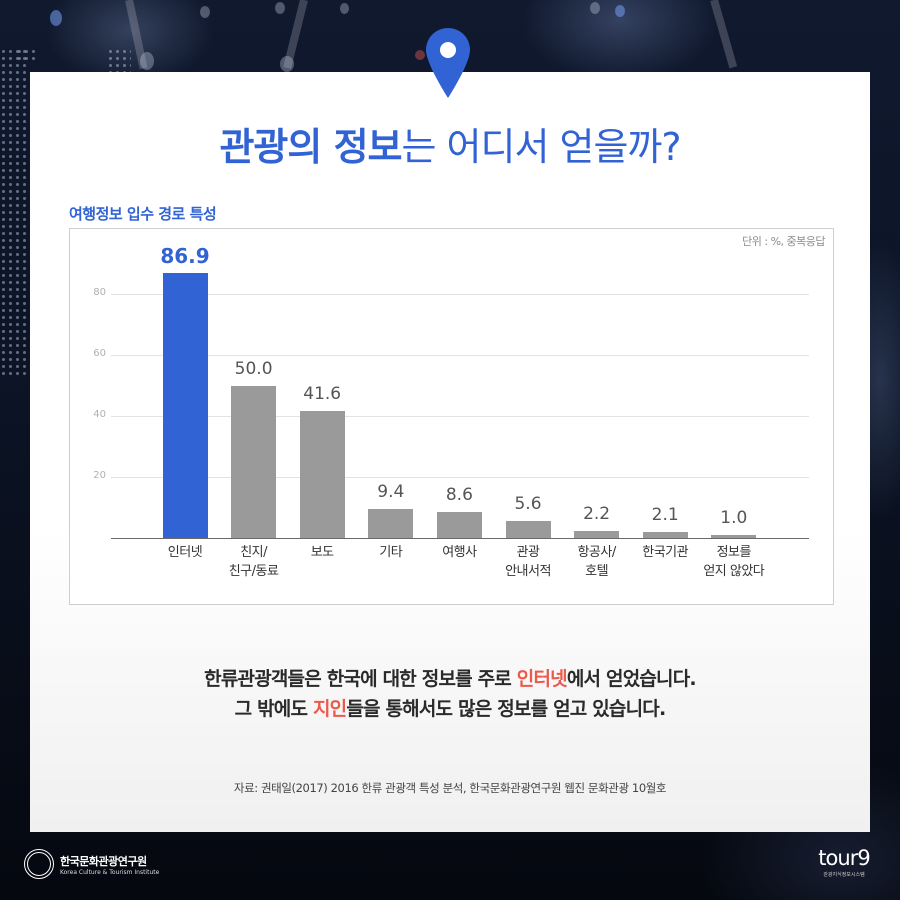 The height and width of the screenshot is (900, 900). Describe the element at coordinates (528, 552) in the screenshot. I see `category-label-line: 관광` at that location.